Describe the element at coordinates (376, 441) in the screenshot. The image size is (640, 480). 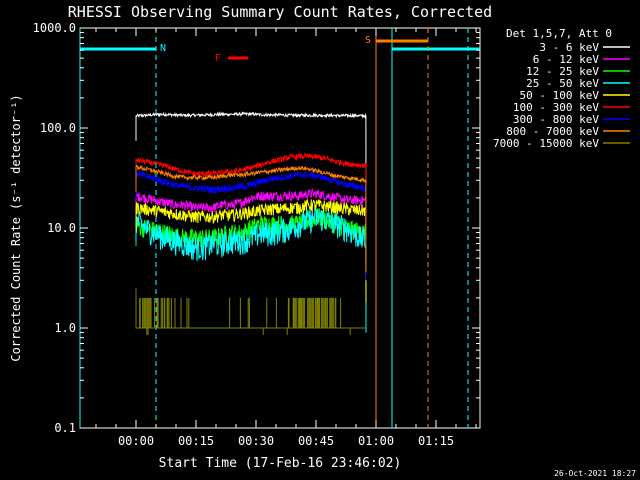
I see `x-tick-label: 01:00` at that location.